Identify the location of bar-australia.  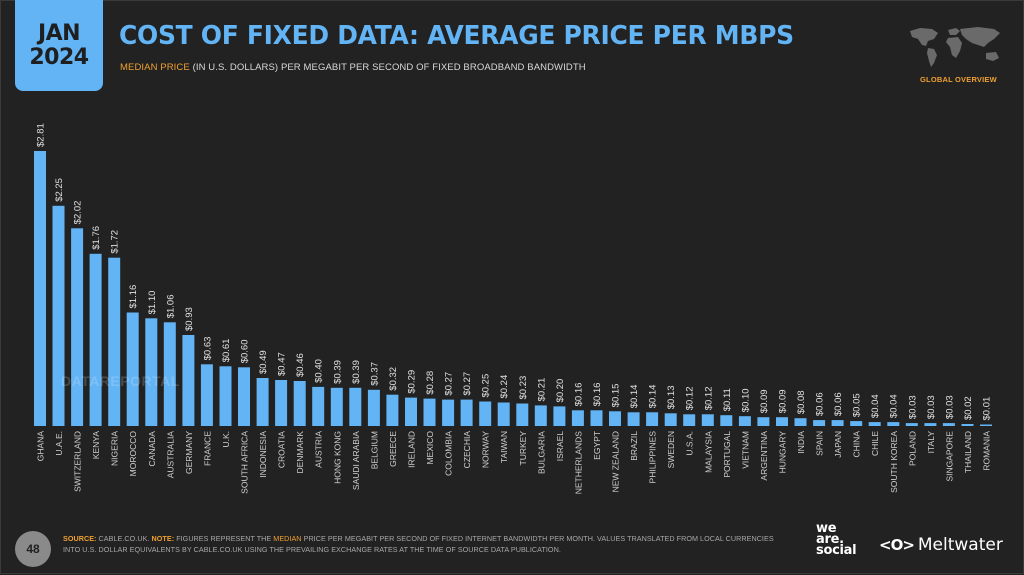
(169, 374).